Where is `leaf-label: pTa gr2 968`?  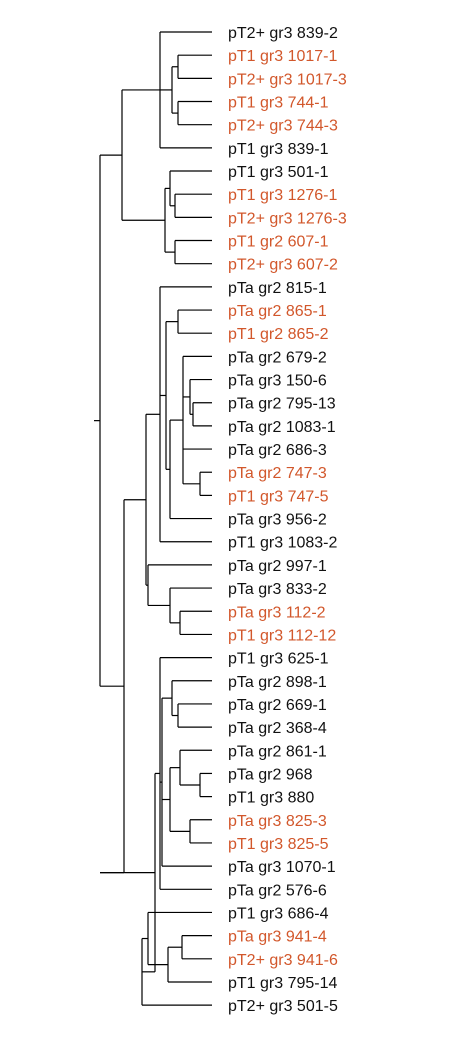
leaf-label: pTa gr2 968 is located at coordinates (270, 774).